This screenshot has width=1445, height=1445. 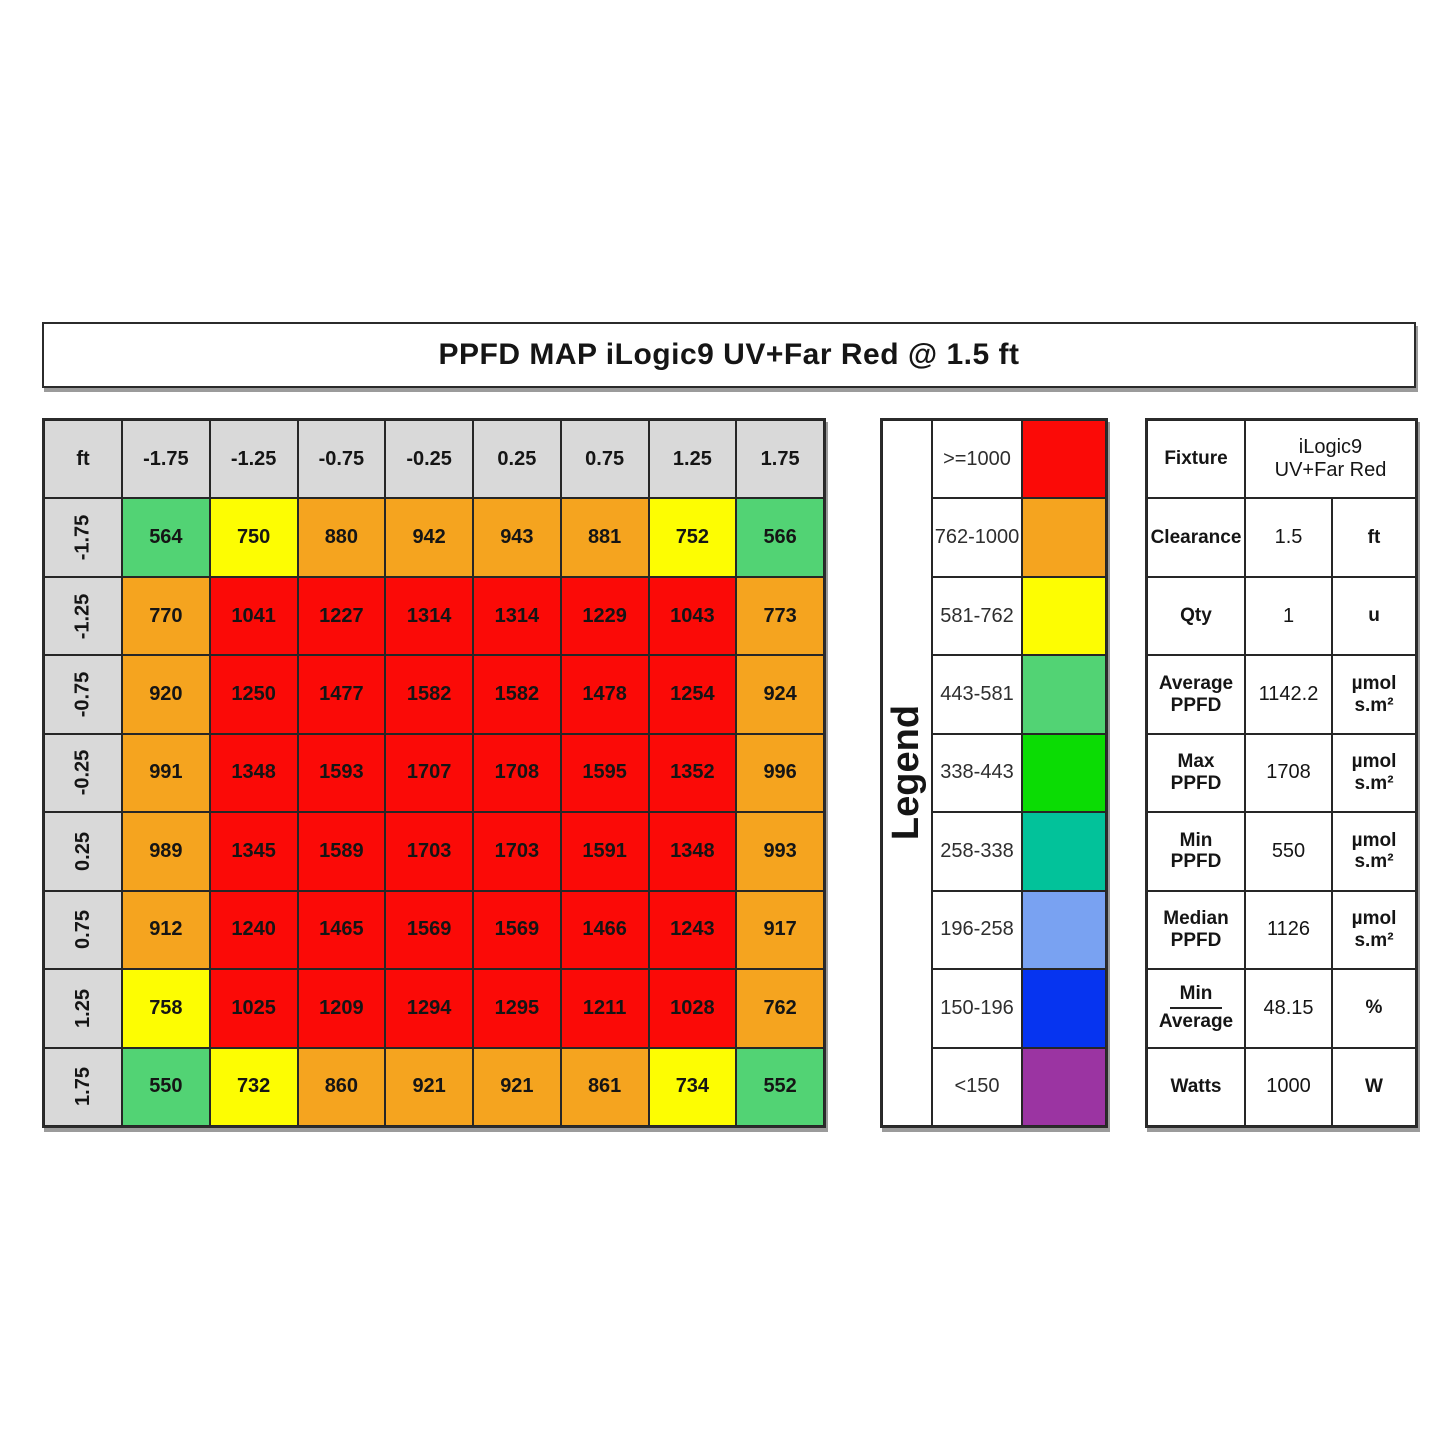 I want to click on grid-cell: 1314, so click(x=517, y=616).